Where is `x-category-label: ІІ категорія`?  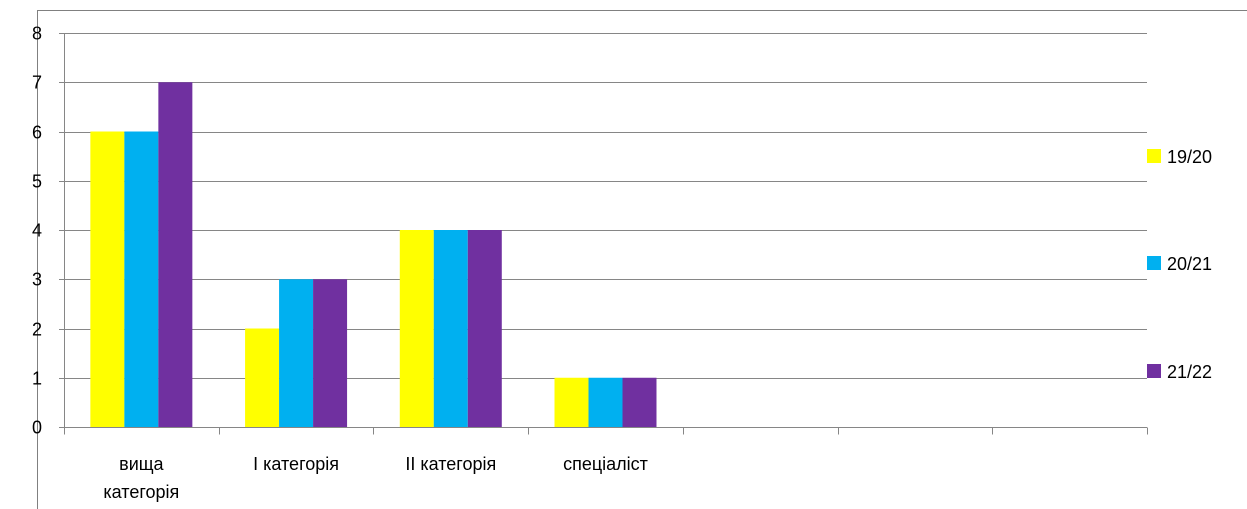 x-category-label: ІІ категорія is located at coordinates (450, 464).